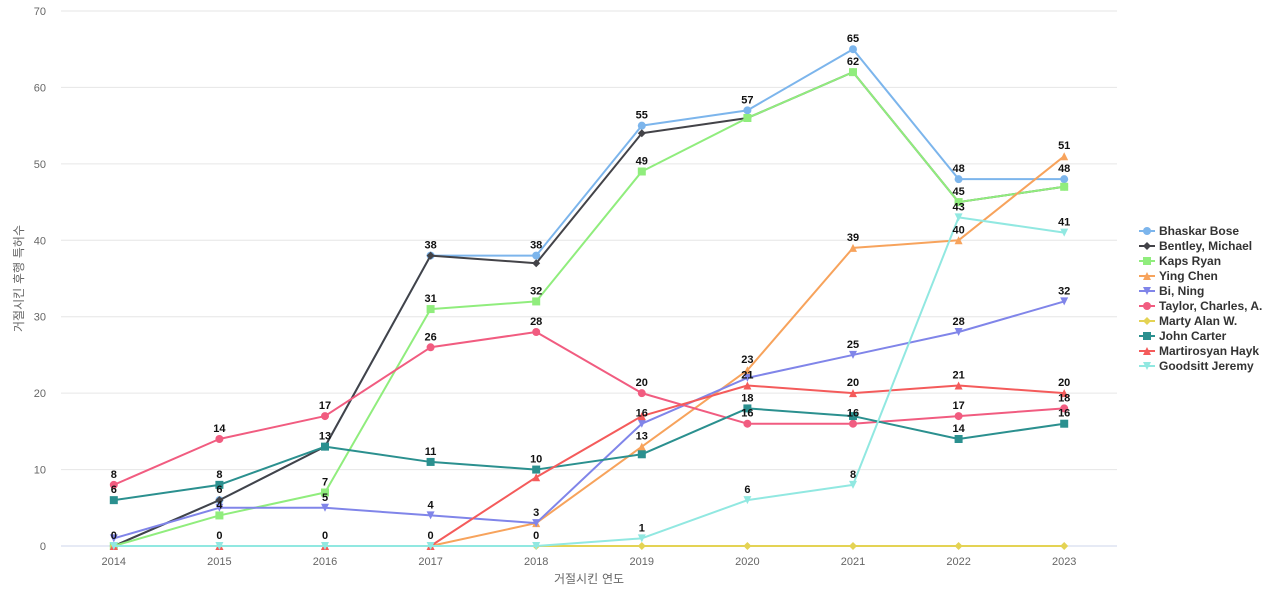 This screenshot has height=600, width=1280. What do you see at coordinates (1199, 231) in the screenshot?
I see `legend-label: Bhaskar Bose` at bounding box center [1199, 231].